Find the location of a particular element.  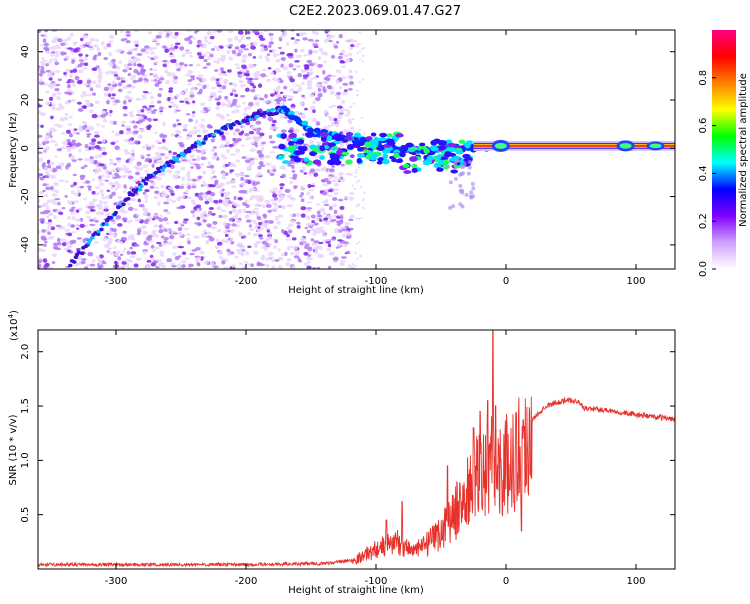

y-tick-label: 20 is located at coordinates (25, 100).